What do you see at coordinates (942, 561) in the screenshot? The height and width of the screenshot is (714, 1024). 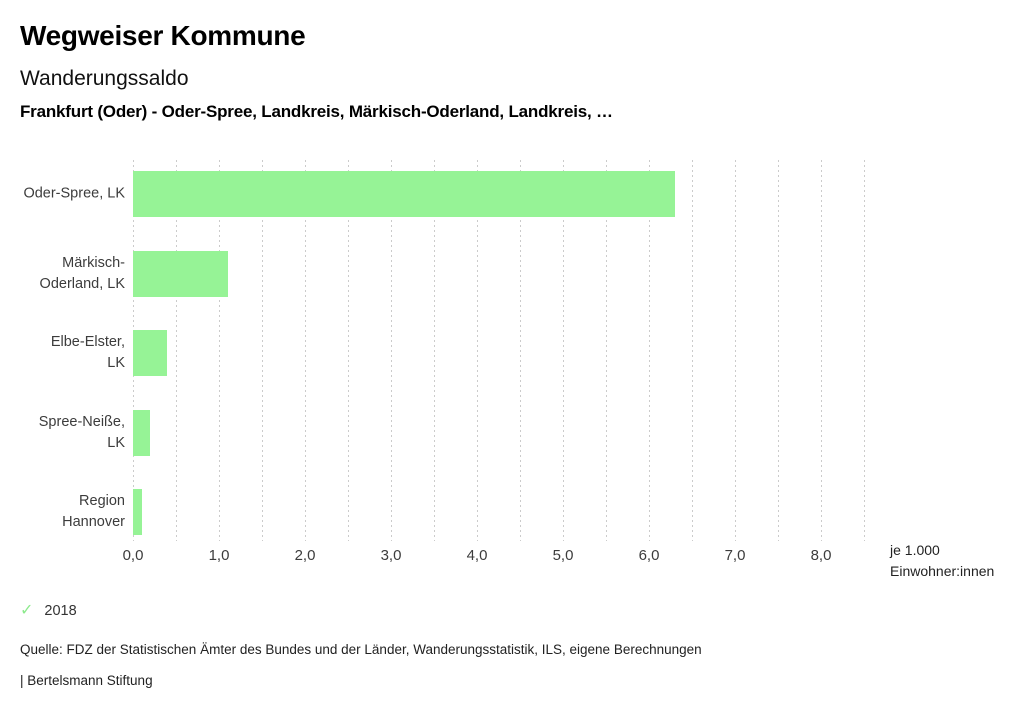 I see `x-axis-unit-label: je 1.000 Einwohner:innen` at bounding box center [942, 561].